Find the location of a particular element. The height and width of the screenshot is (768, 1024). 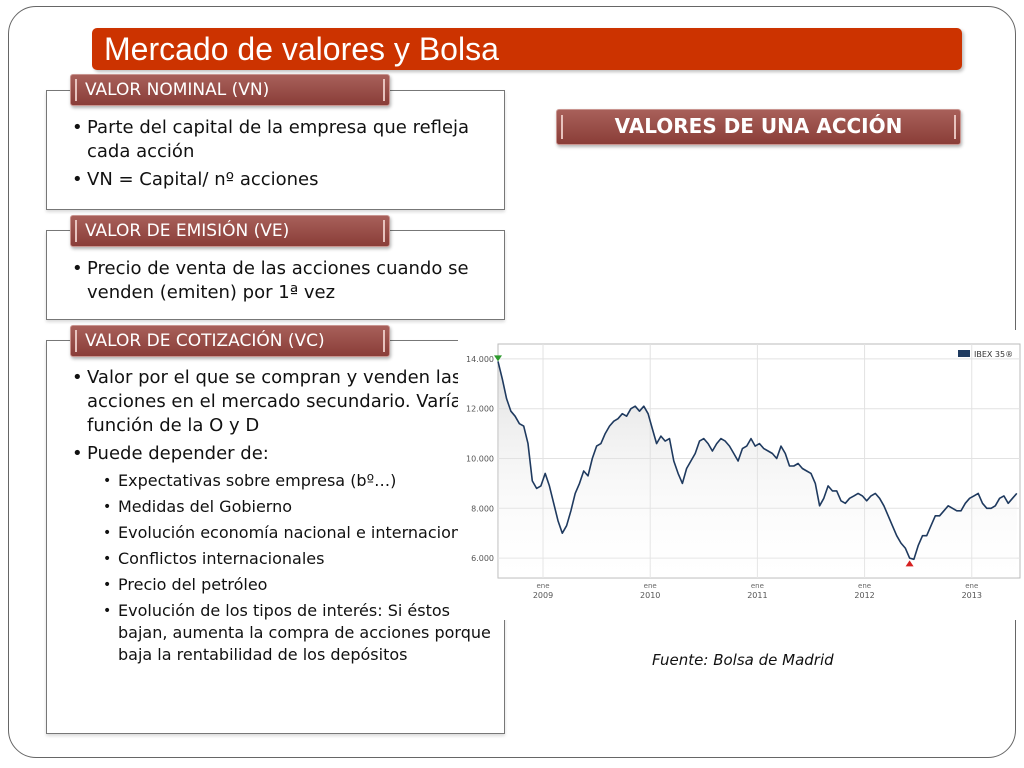

y-tick-label: 12.000 is located at coordinates (480, 409).